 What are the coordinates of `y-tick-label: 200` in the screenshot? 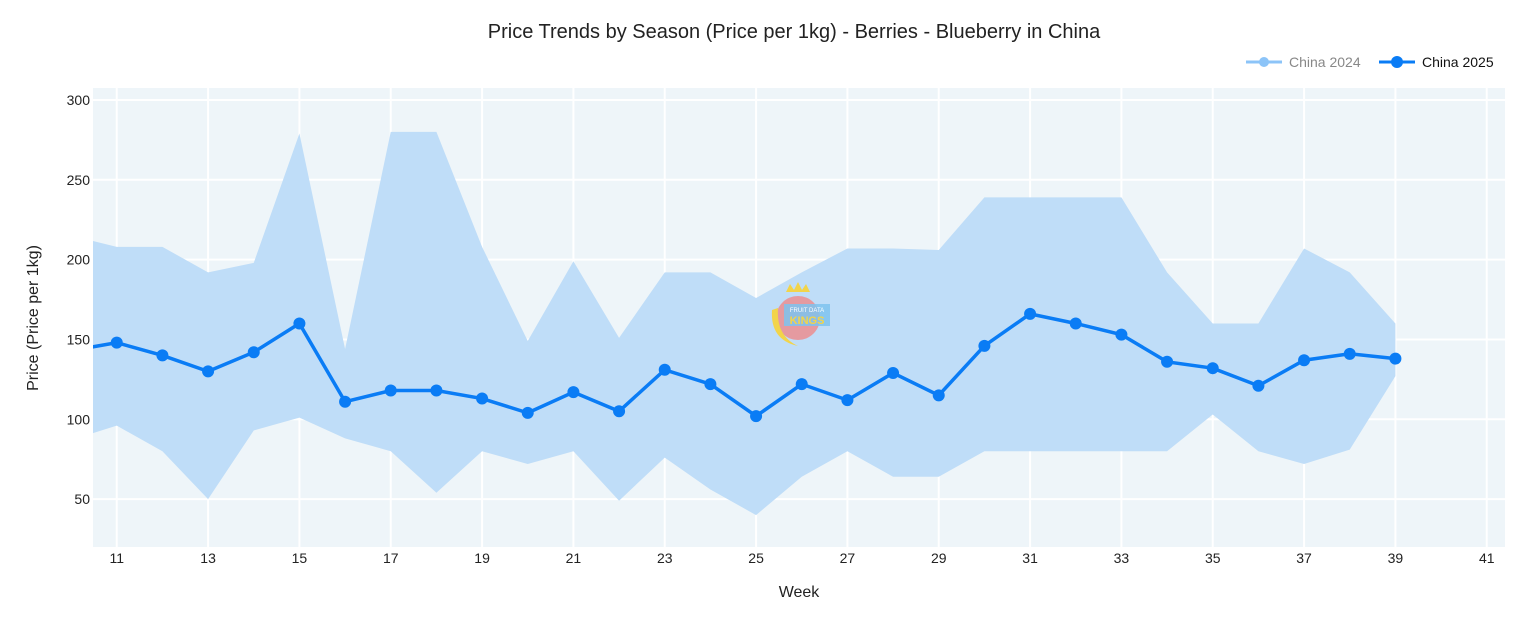 It's located at (79, 260).